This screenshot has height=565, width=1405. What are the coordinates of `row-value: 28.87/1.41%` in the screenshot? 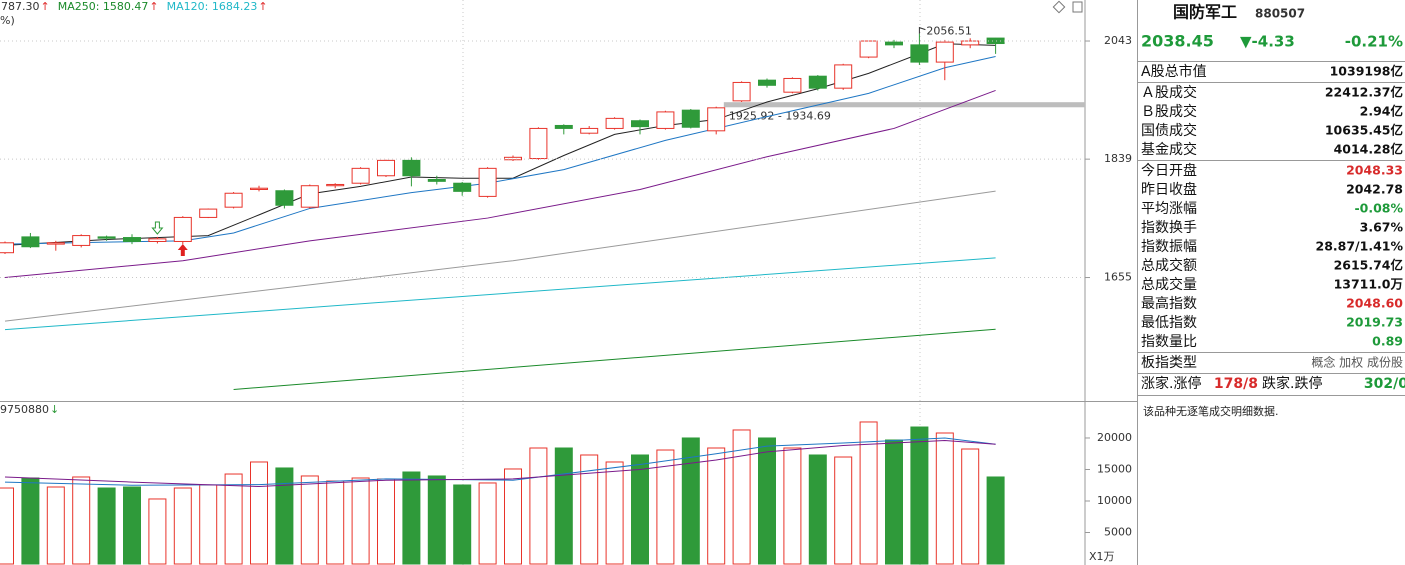 It's located at (1360, 246).